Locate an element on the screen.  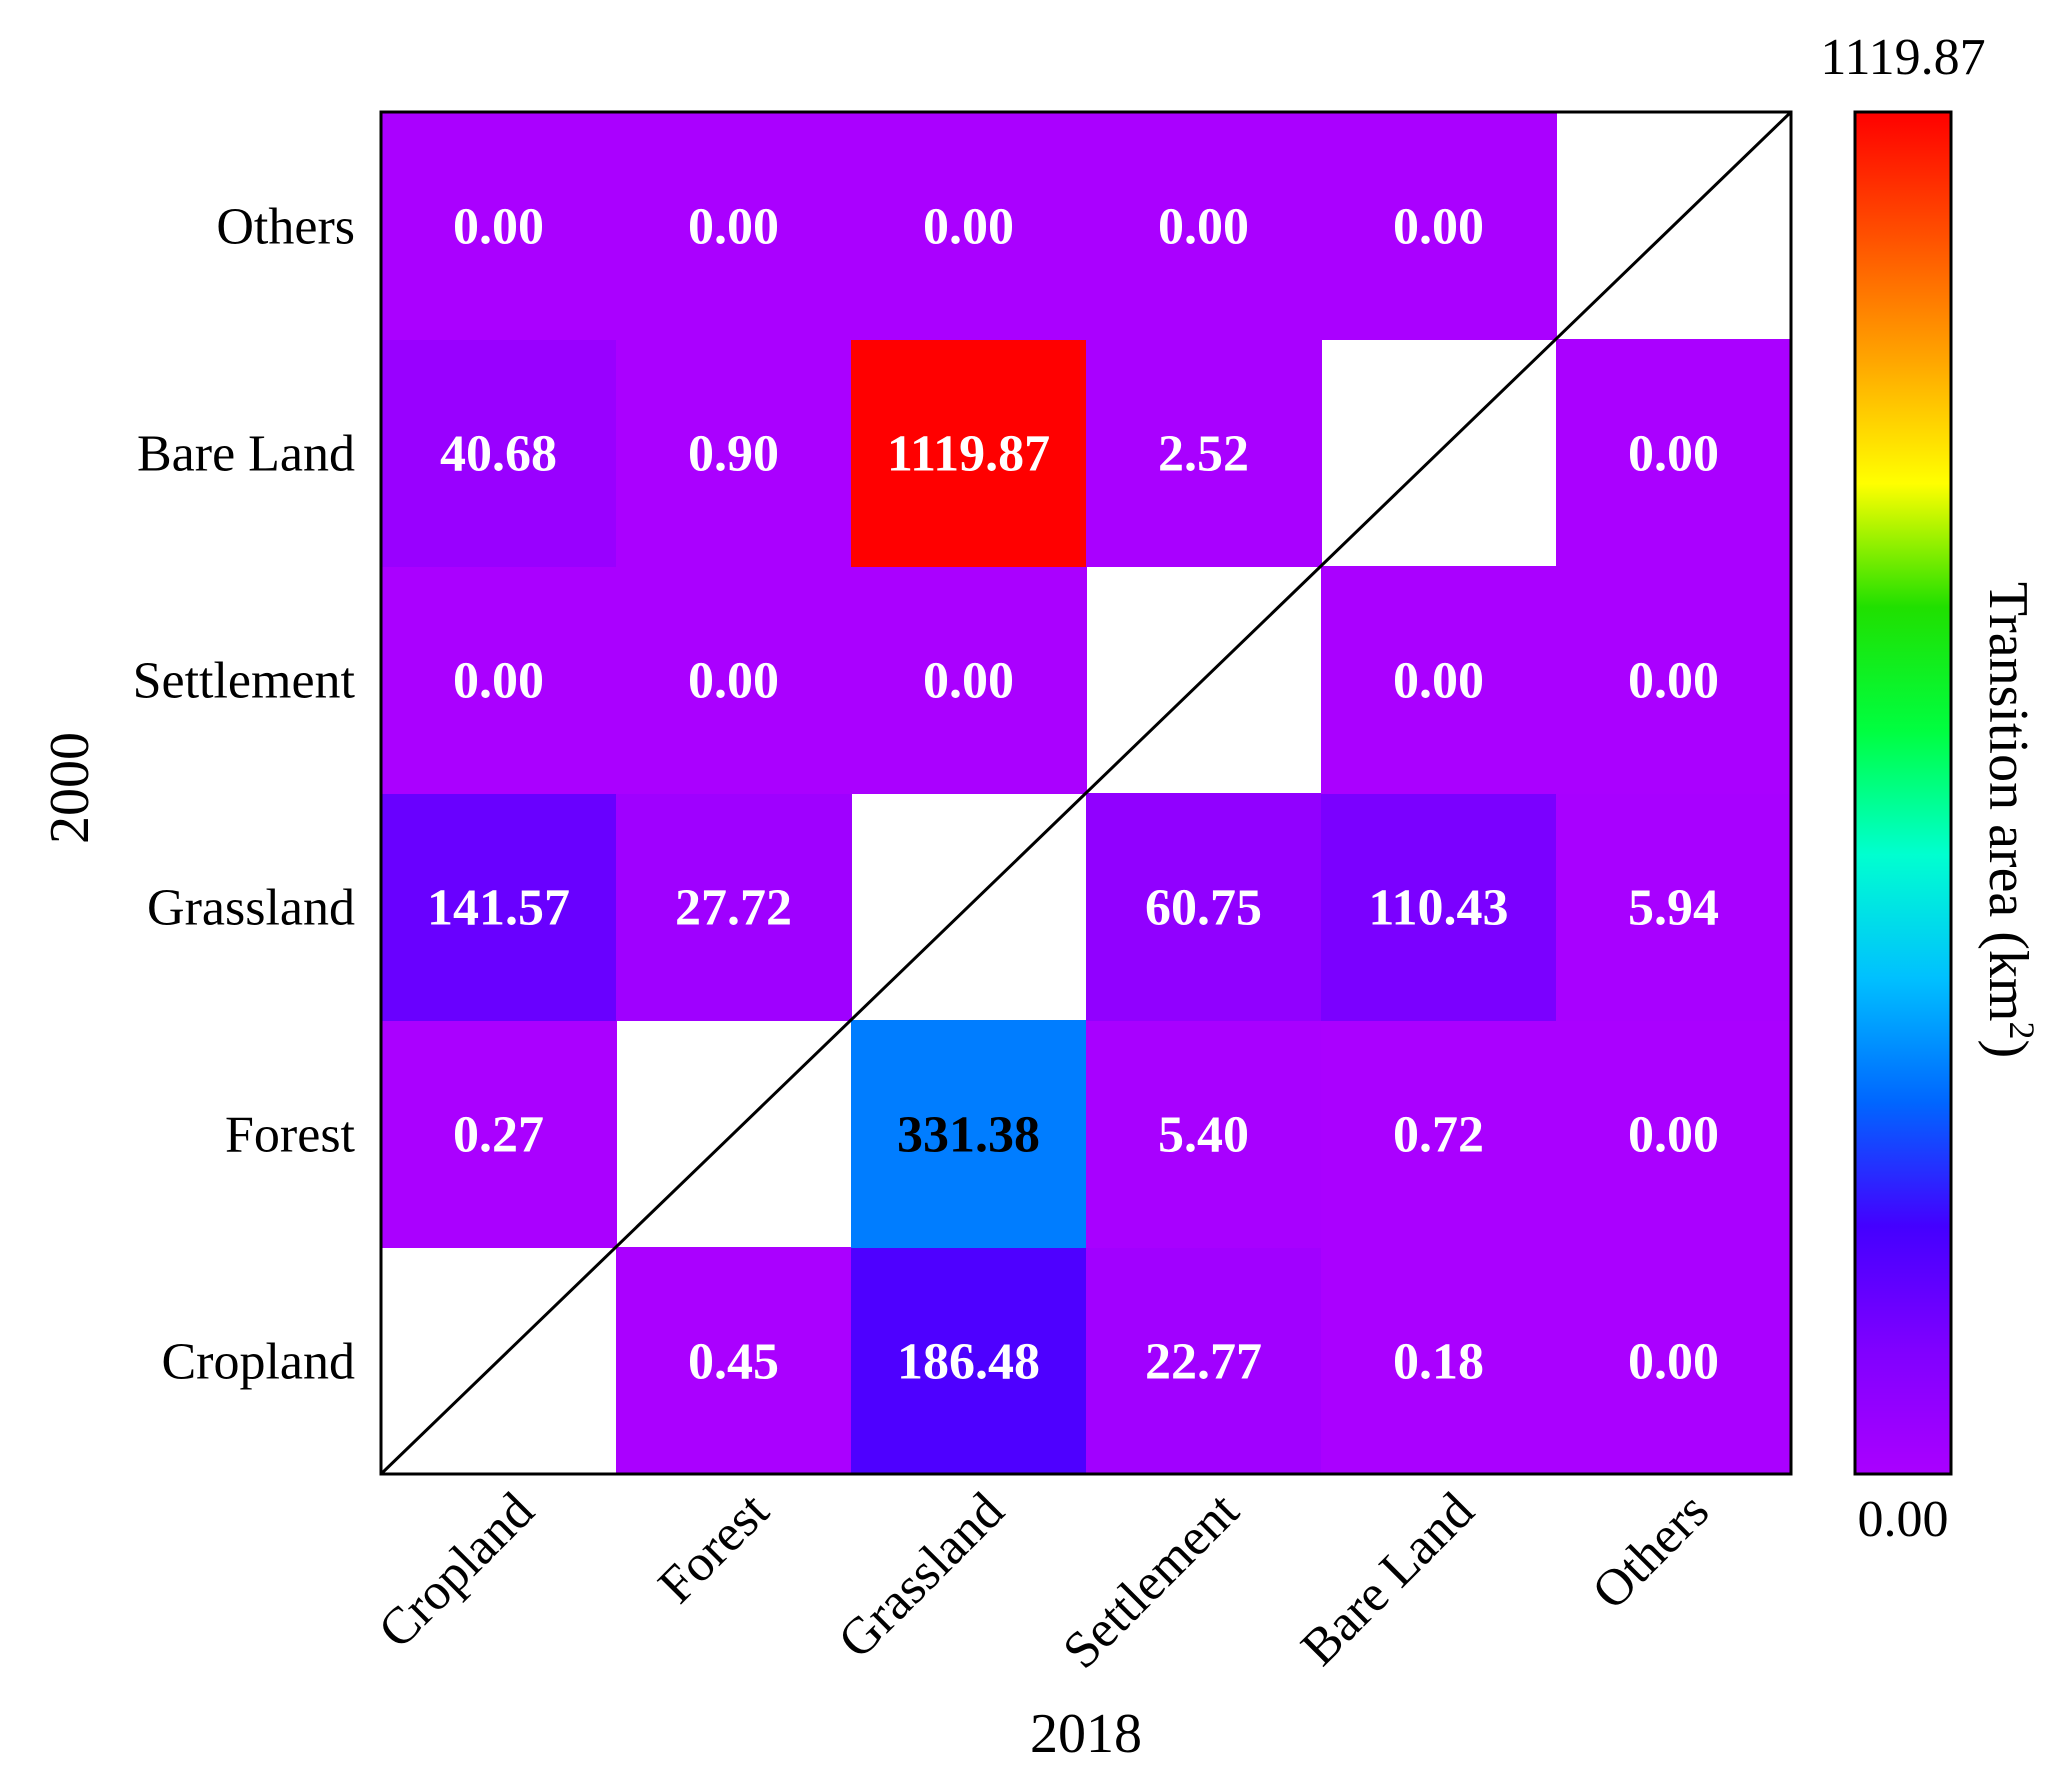
cell-value-label: 0.45 is located at coordinates (733, 1362).